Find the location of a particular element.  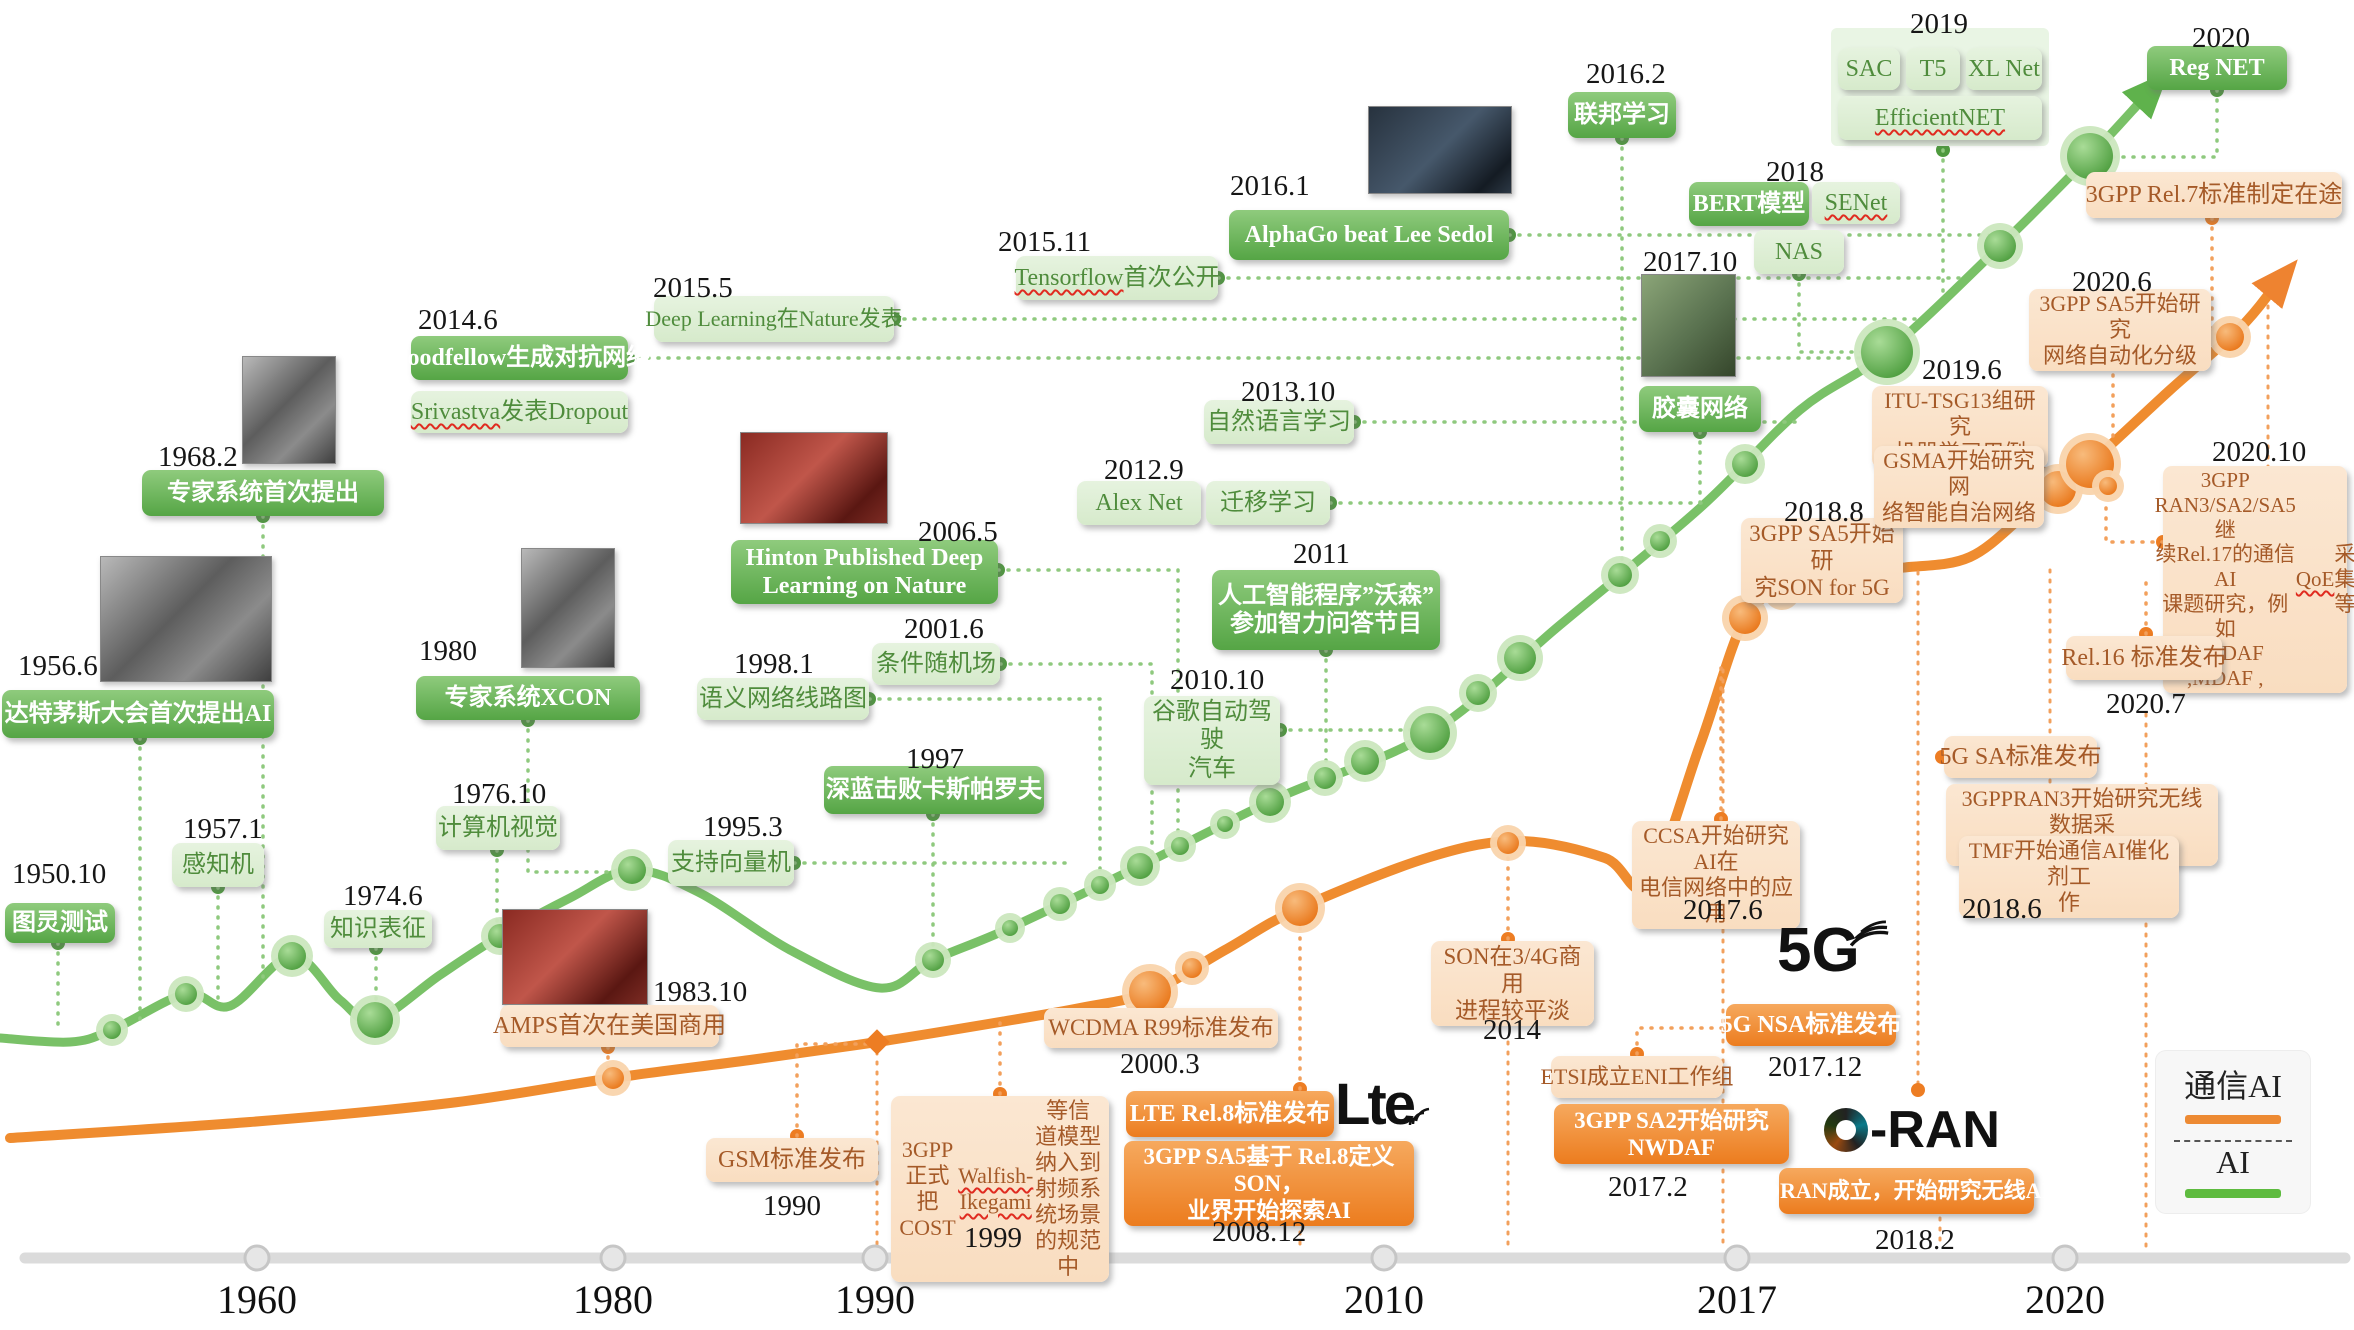

tmf-box: TMF开始通信AI催化剂工作 is located at coordinates (2069, 877).